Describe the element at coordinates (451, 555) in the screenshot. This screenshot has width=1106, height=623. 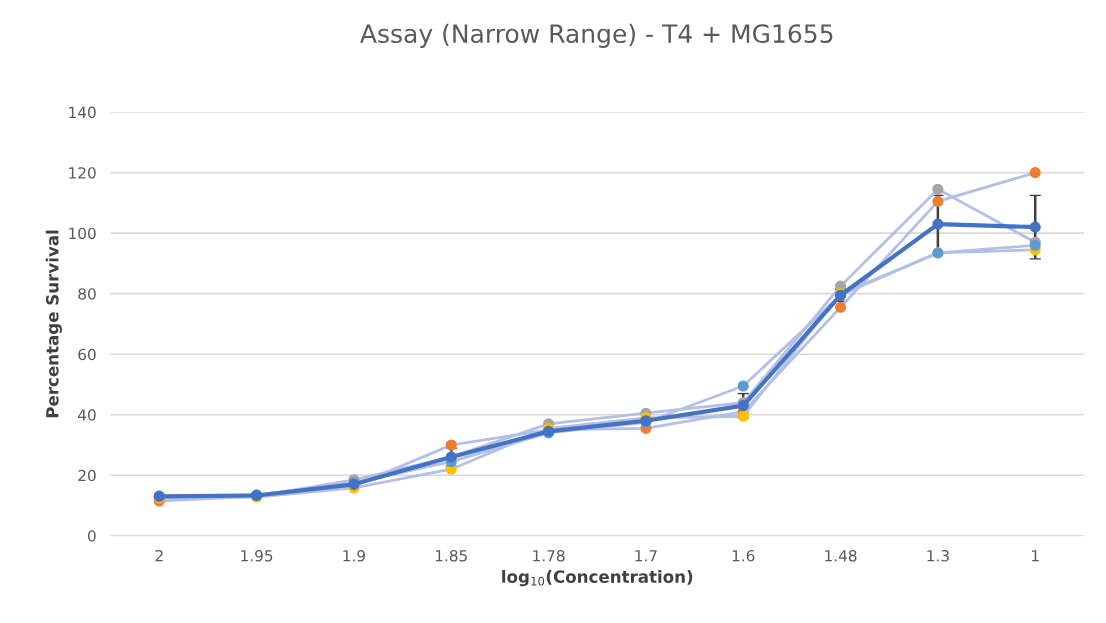
I see `x-tick-label: 1.85` at that location.